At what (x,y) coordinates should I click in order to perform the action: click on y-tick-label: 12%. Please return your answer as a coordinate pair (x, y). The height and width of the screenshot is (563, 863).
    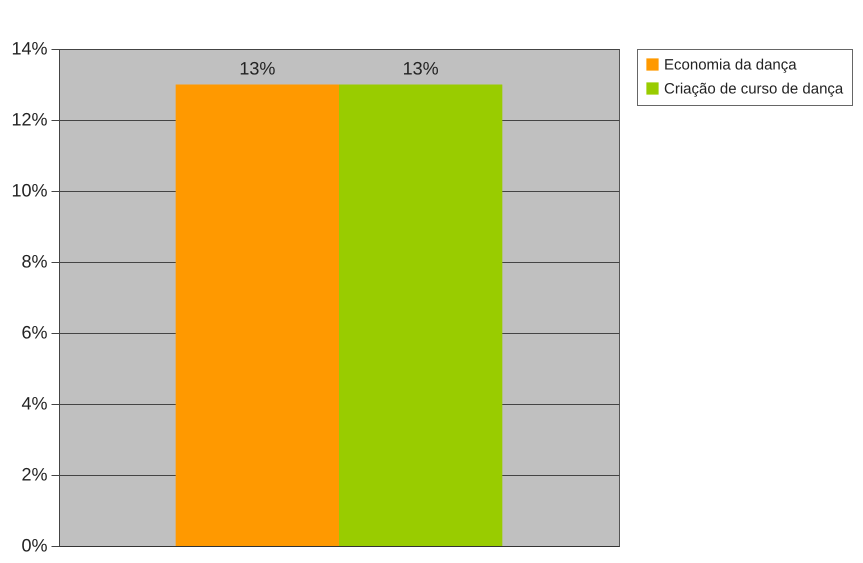
    Looking at the image, I should click on (29, 120).